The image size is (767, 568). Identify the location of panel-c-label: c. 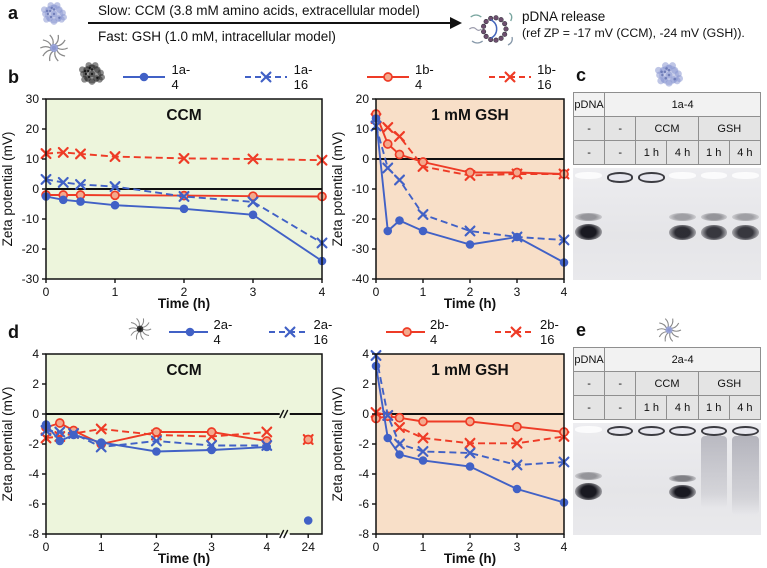
(581, 75).